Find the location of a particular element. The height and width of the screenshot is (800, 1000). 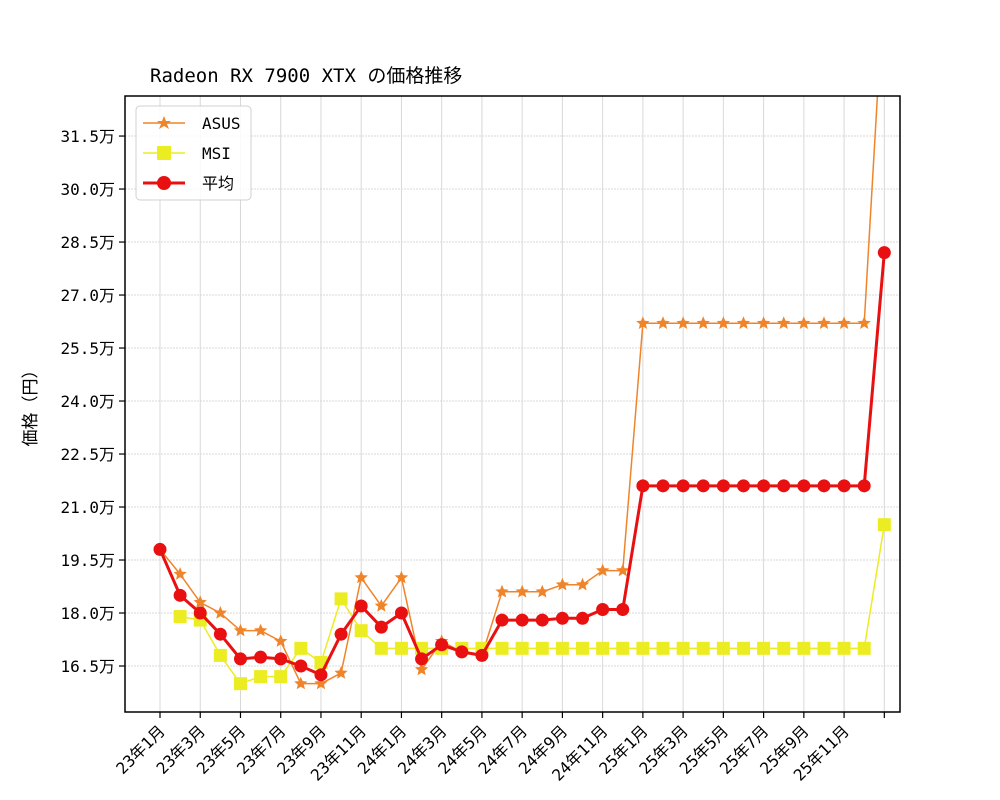

legend-item-average: 平均 is located at coordinates (188, 183).